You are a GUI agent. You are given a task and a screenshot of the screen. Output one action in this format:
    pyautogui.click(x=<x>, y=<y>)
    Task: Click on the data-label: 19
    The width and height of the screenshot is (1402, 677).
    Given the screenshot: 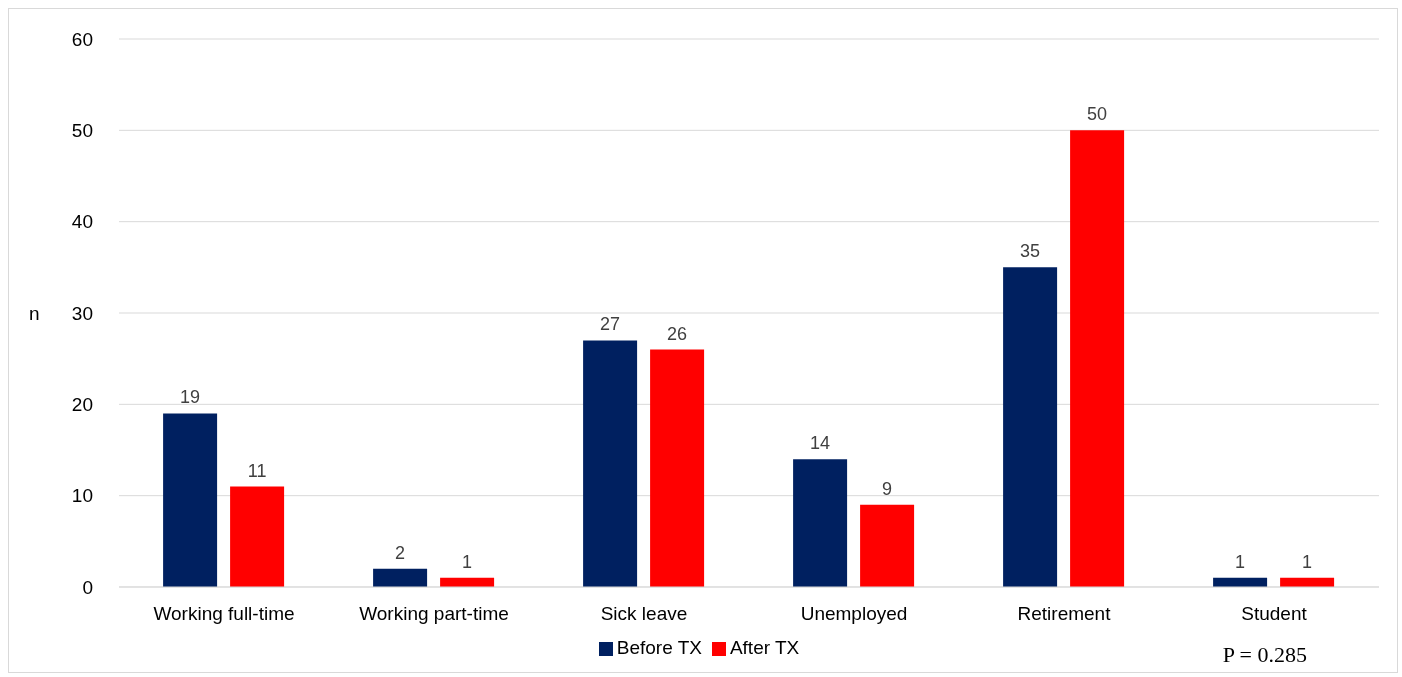 What is the action you would take?
    pyautogui.click(x=190, y=397)
    